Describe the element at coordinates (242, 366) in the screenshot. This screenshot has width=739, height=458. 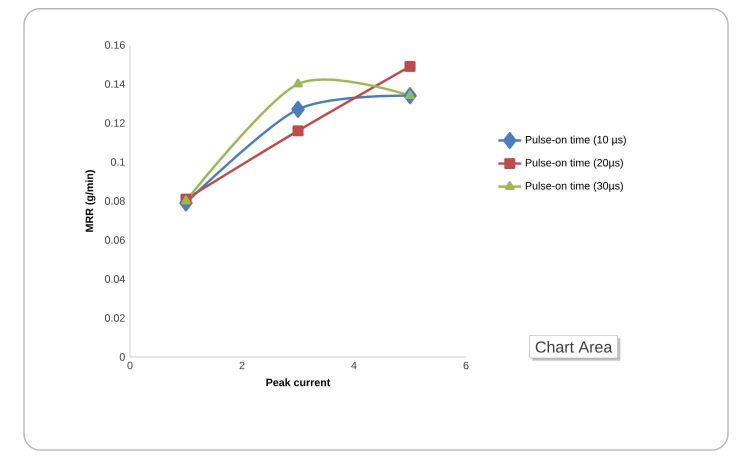
I see `x-tick-label: 2` at that location.